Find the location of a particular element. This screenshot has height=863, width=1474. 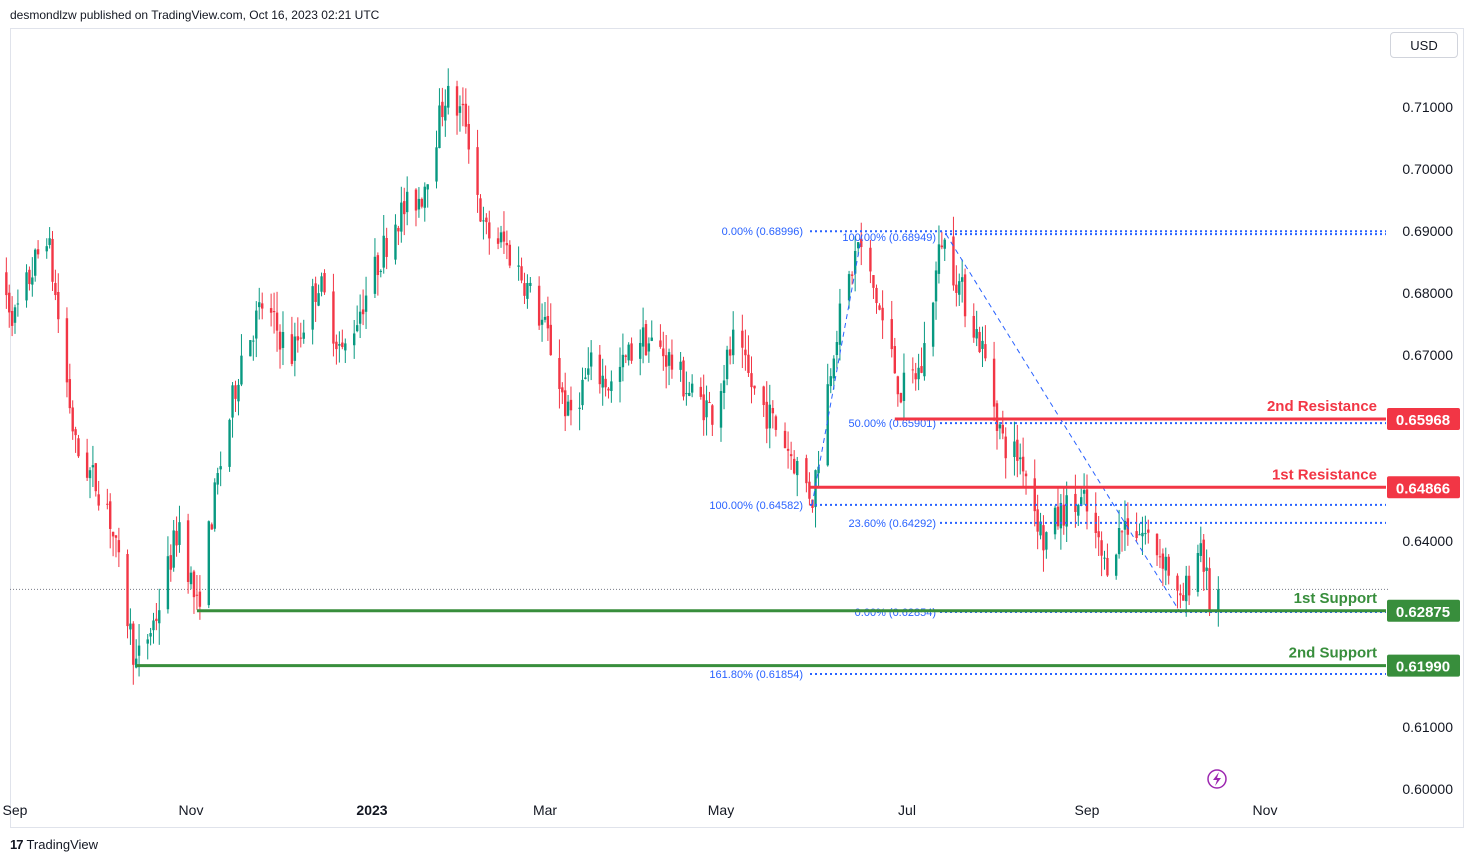

fib-level-label: 0.00% (0.68996) is located at coordinates (762, 232).